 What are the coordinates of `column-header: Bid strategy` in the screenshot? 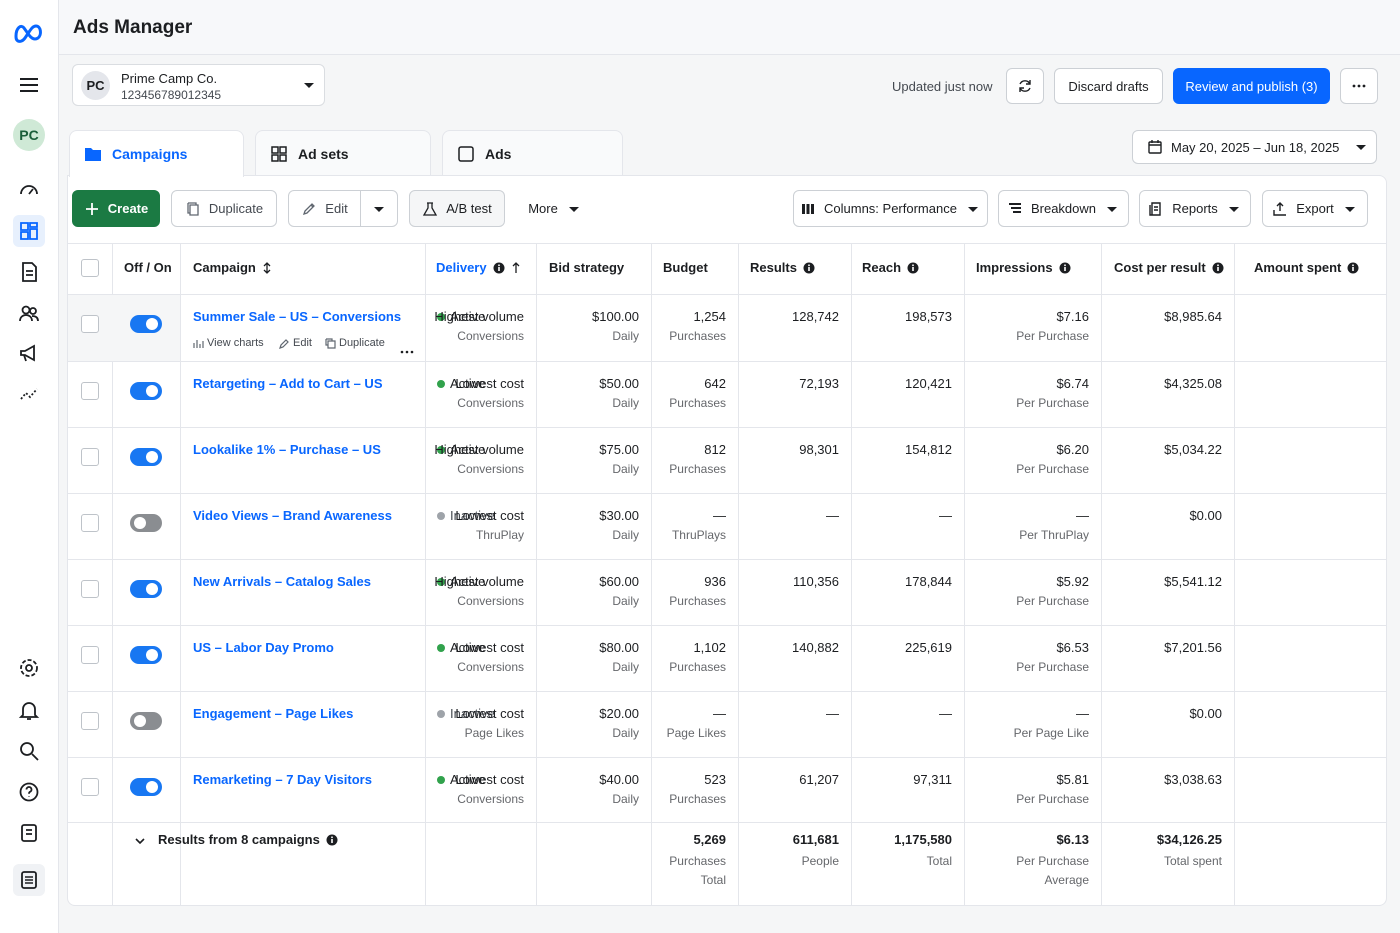 It's located at (586, 268).